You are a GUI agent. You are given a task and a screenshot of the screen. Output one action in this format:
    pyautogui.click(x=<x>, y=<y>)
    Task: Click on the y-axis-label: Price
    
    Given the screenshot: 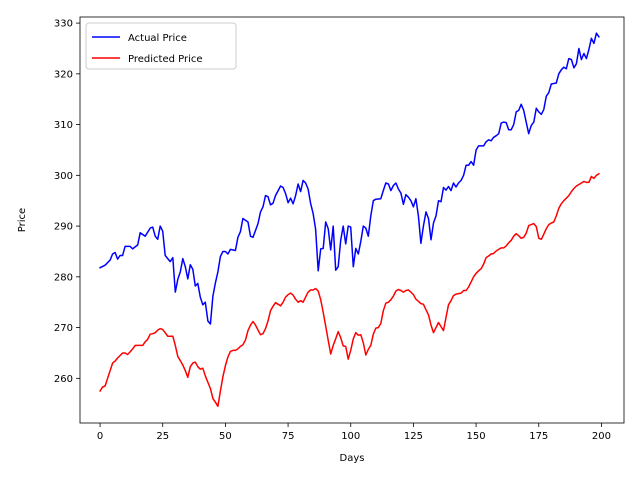 What is the action you would take?
    pyautogui.click(x=22, y=220)
    